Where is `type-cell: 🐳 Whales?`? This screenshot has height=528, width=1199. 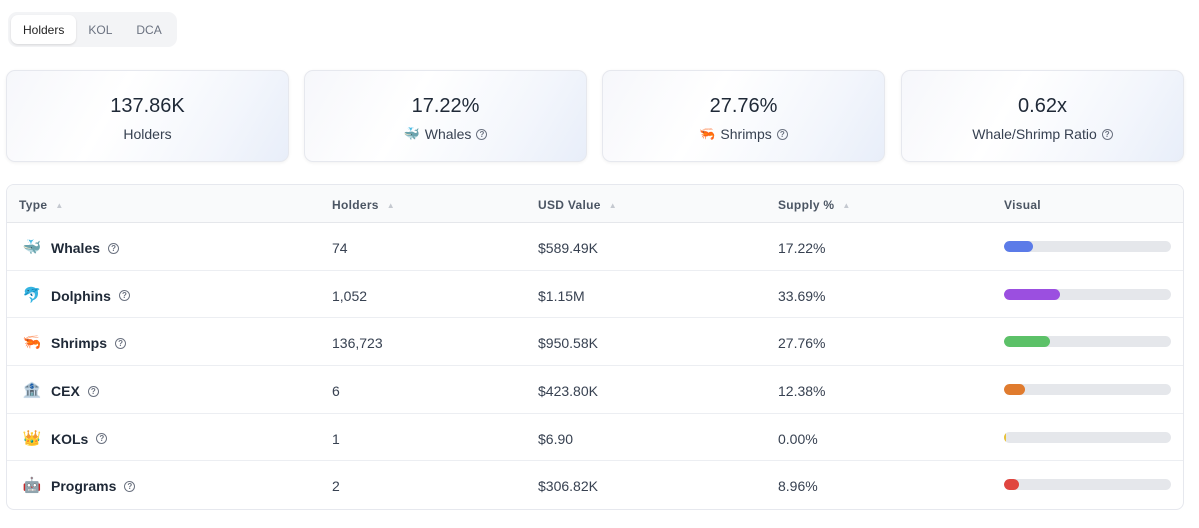
type-cell: 🐳 Whales? is located at coordinates (70, 248).